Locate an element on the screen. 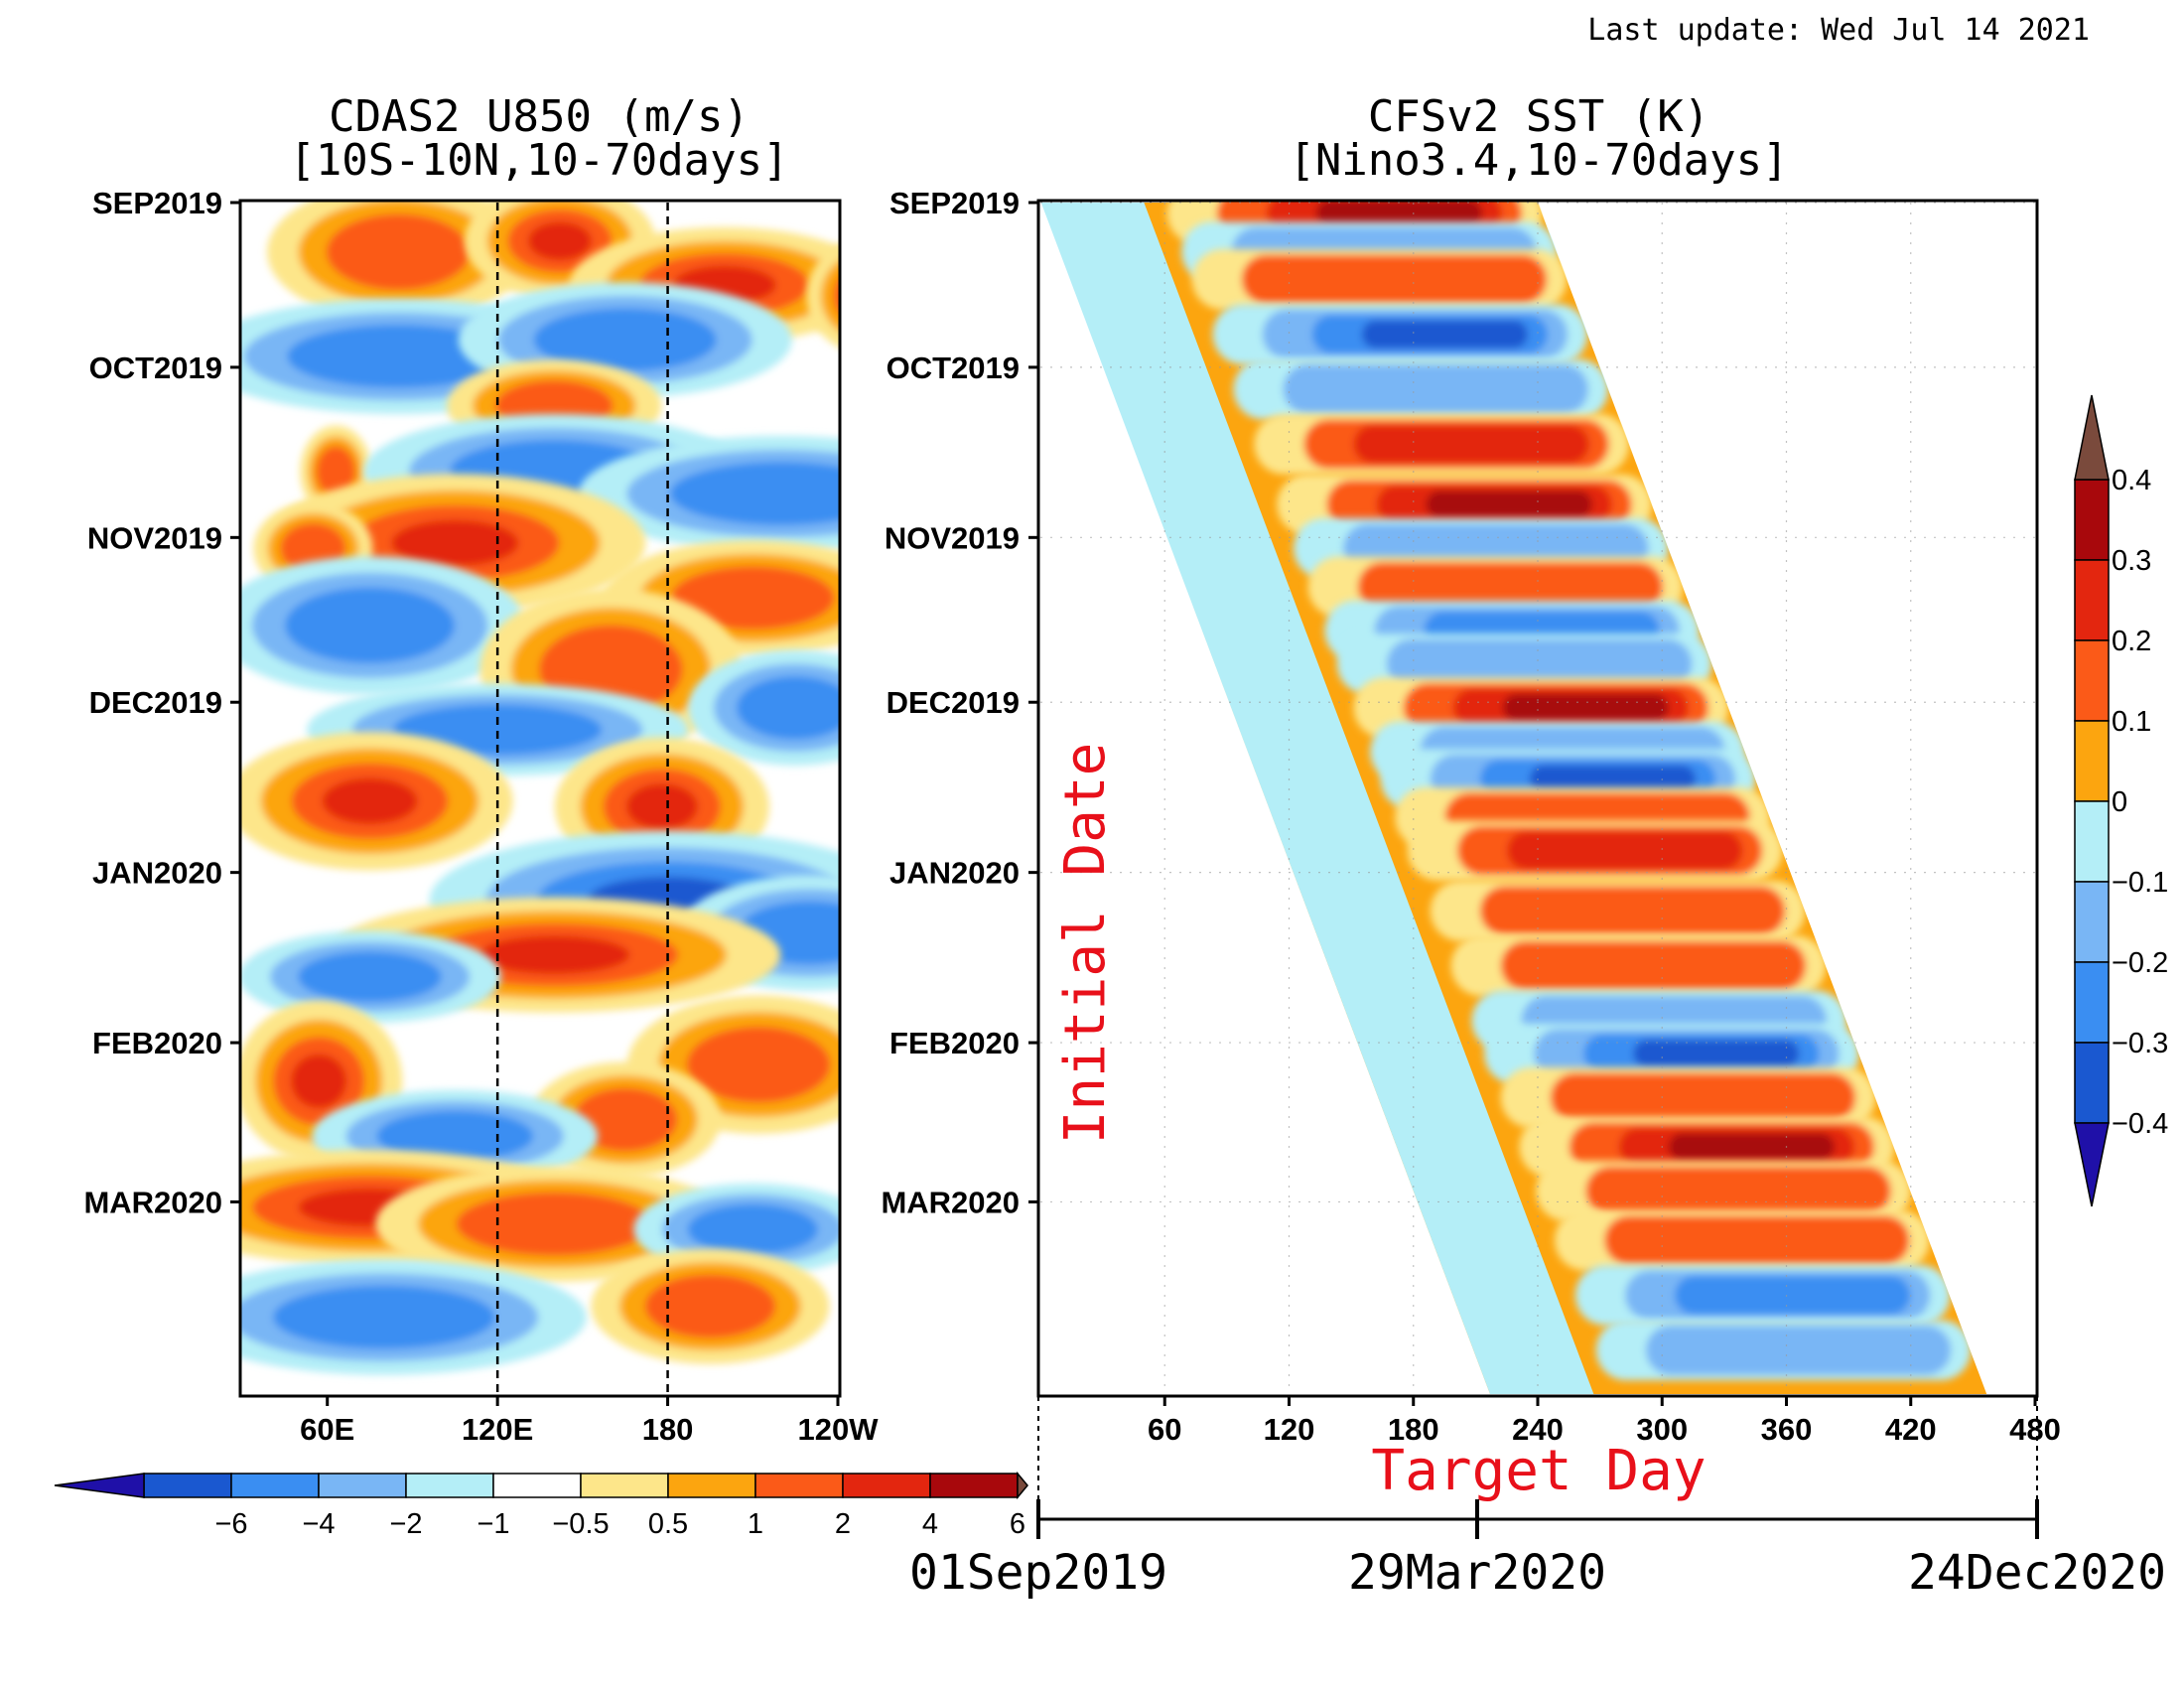  right-colorbar-label-0: 0.4 is located at coordinates (2131, 480).